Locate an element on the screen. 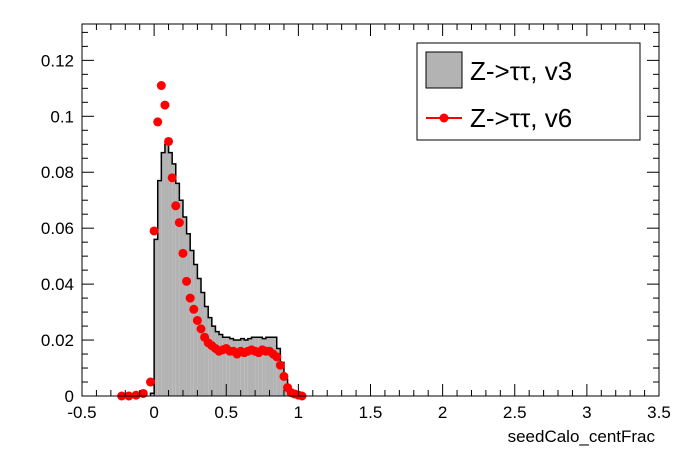 The image size is (696, 472). x-tick-label: 1.5 is located at coordinates (371, 412).